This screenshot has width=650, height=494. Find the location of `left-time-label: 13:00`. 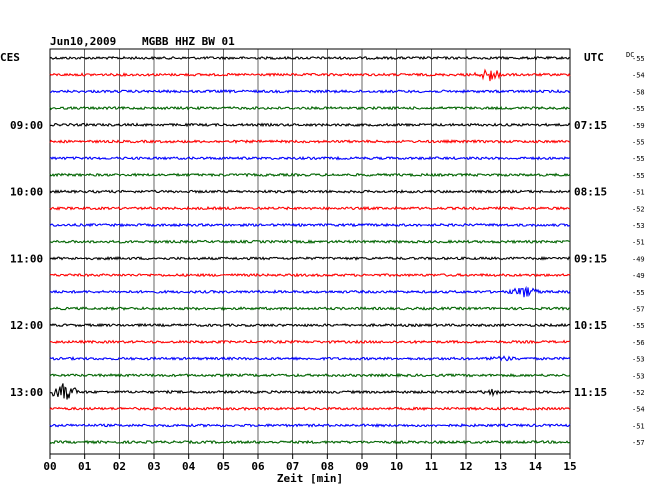

left-time-label: 13:00 is located at coordinates (26, 392).